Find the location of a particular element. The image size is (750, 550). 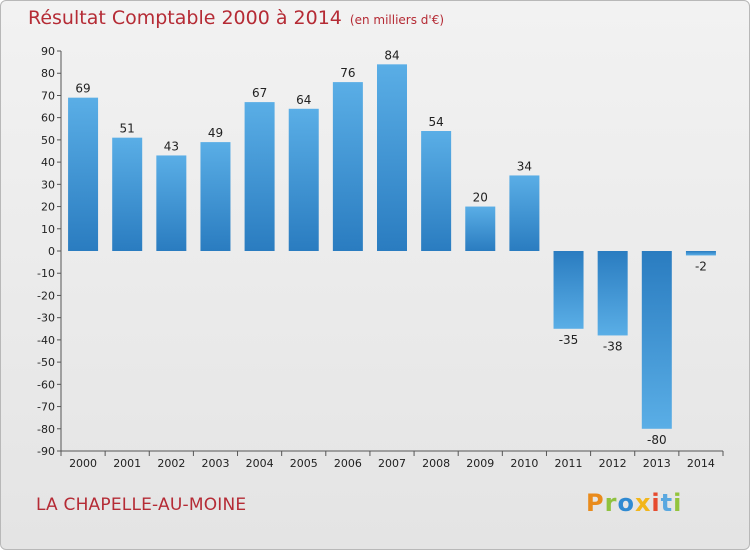

data-label-2010: 34 is located at coordinates (524, 166).